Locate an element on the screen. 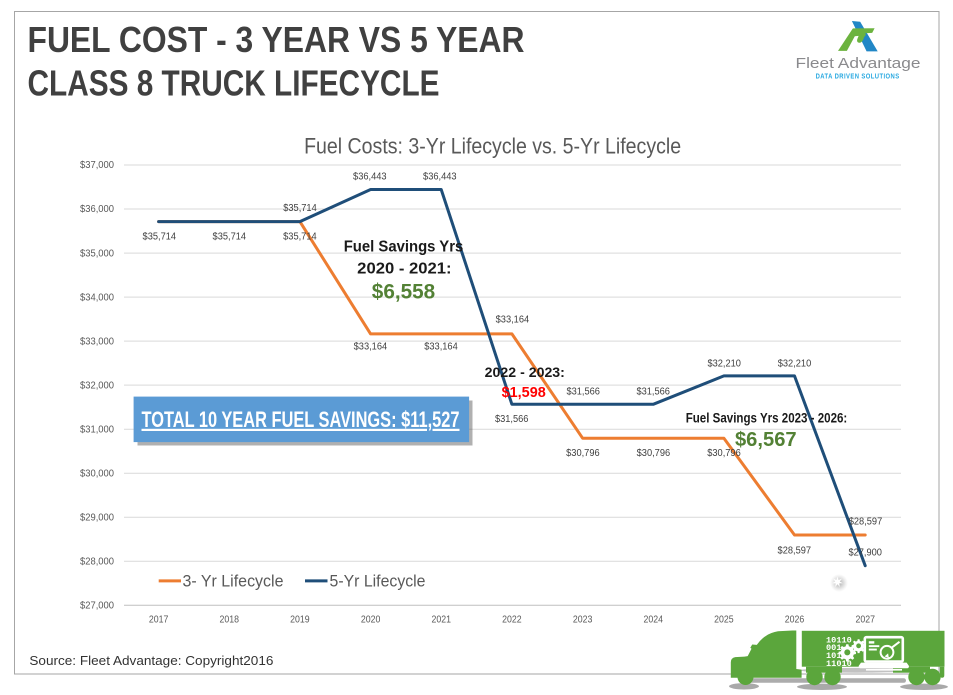 The height and width of the screenshot is (695, 953). svg-text: 2022 - 2023: is located at coordinates (525, 372).